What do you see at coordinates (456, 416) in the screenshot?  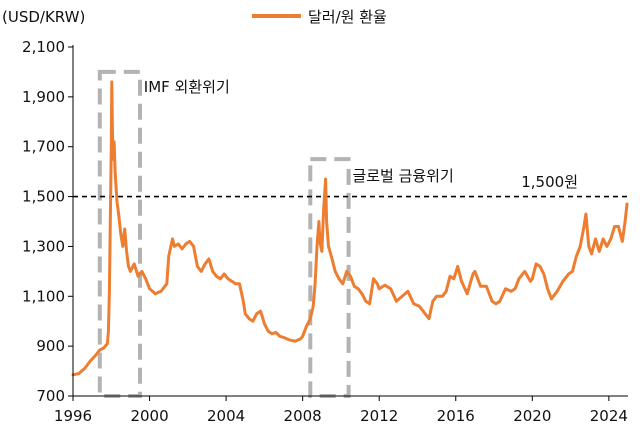 I see `x-tick-label: 2016` at bounding box center [456, 416].